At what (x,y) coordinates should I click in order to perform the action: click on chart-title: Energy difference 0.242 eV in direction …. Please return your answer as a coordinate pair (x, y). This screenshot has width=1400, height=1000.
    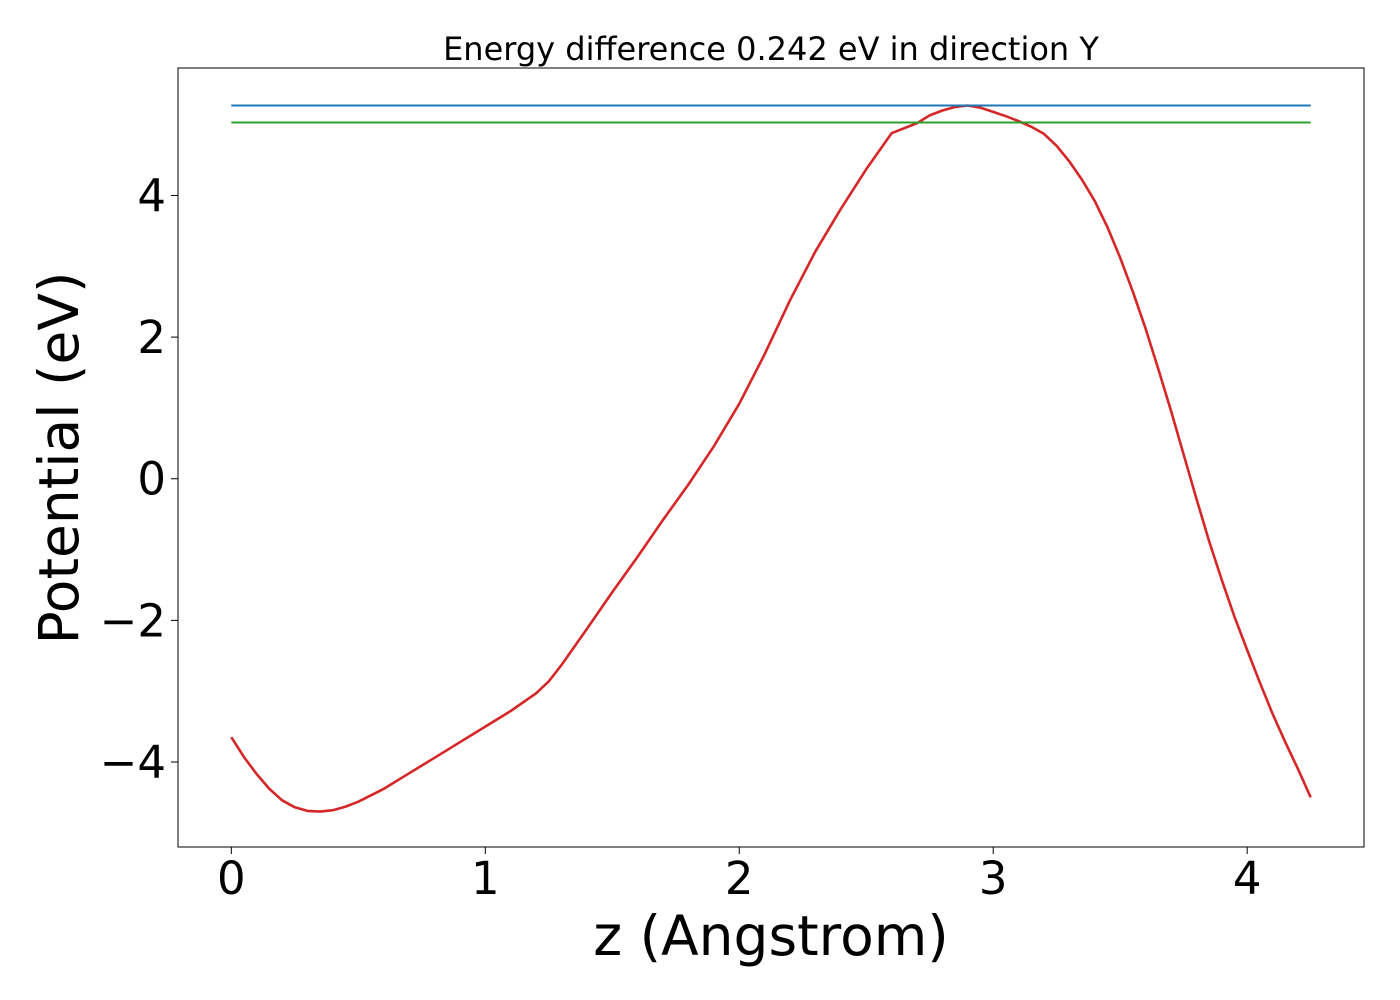
    Looking at the image, I should click on (771, 49).